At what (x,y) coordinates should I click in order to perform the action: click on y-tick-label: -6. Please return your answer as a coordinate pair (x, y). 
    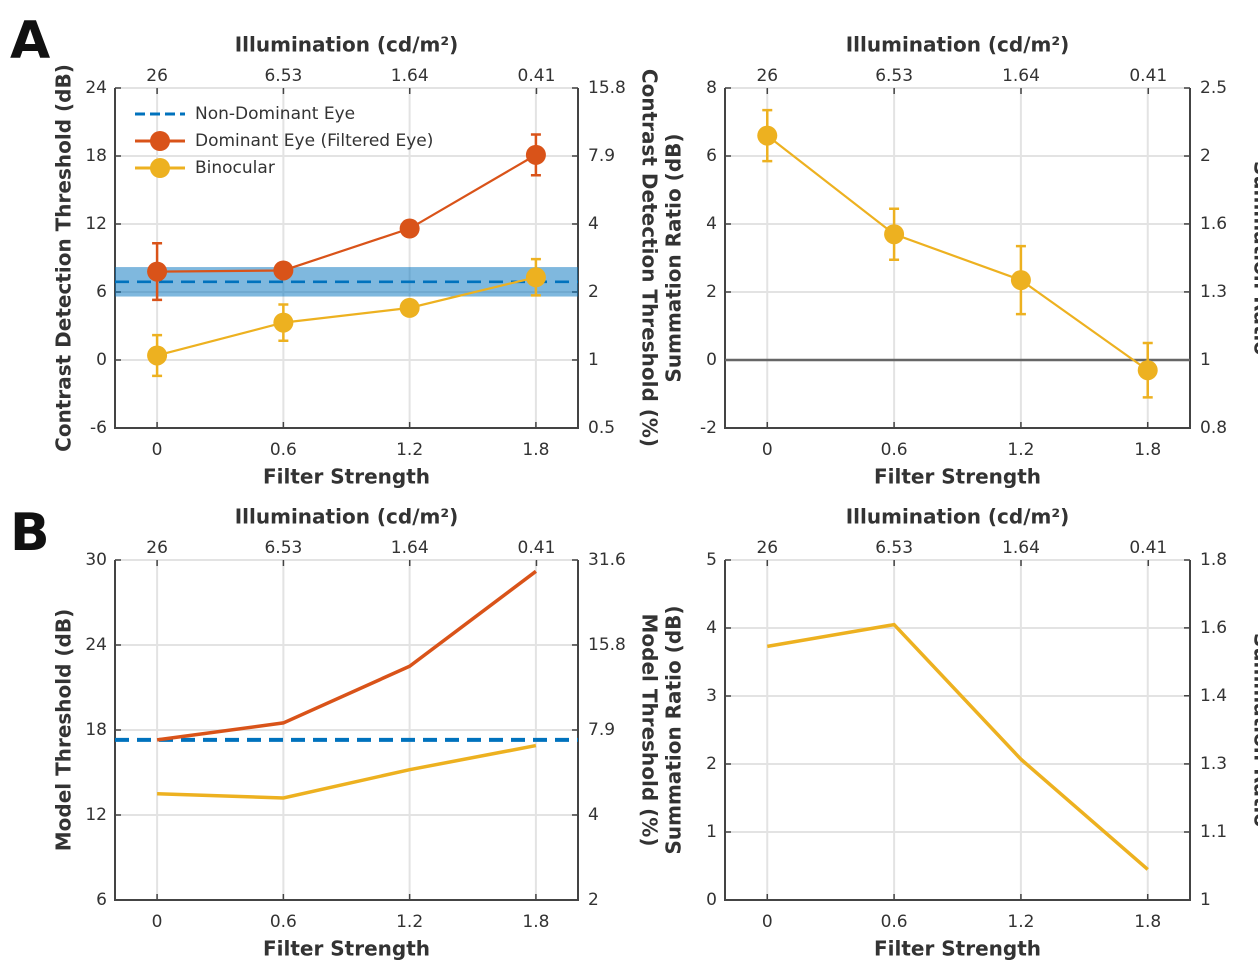
    Looking at the image, I should click on (98, 428).